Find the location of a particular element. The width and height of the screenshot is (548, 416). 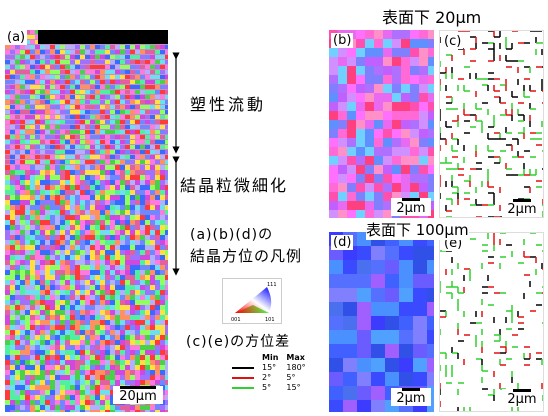

heading-depth-20: 表面下 20μm is located at coordinates (432, 17).